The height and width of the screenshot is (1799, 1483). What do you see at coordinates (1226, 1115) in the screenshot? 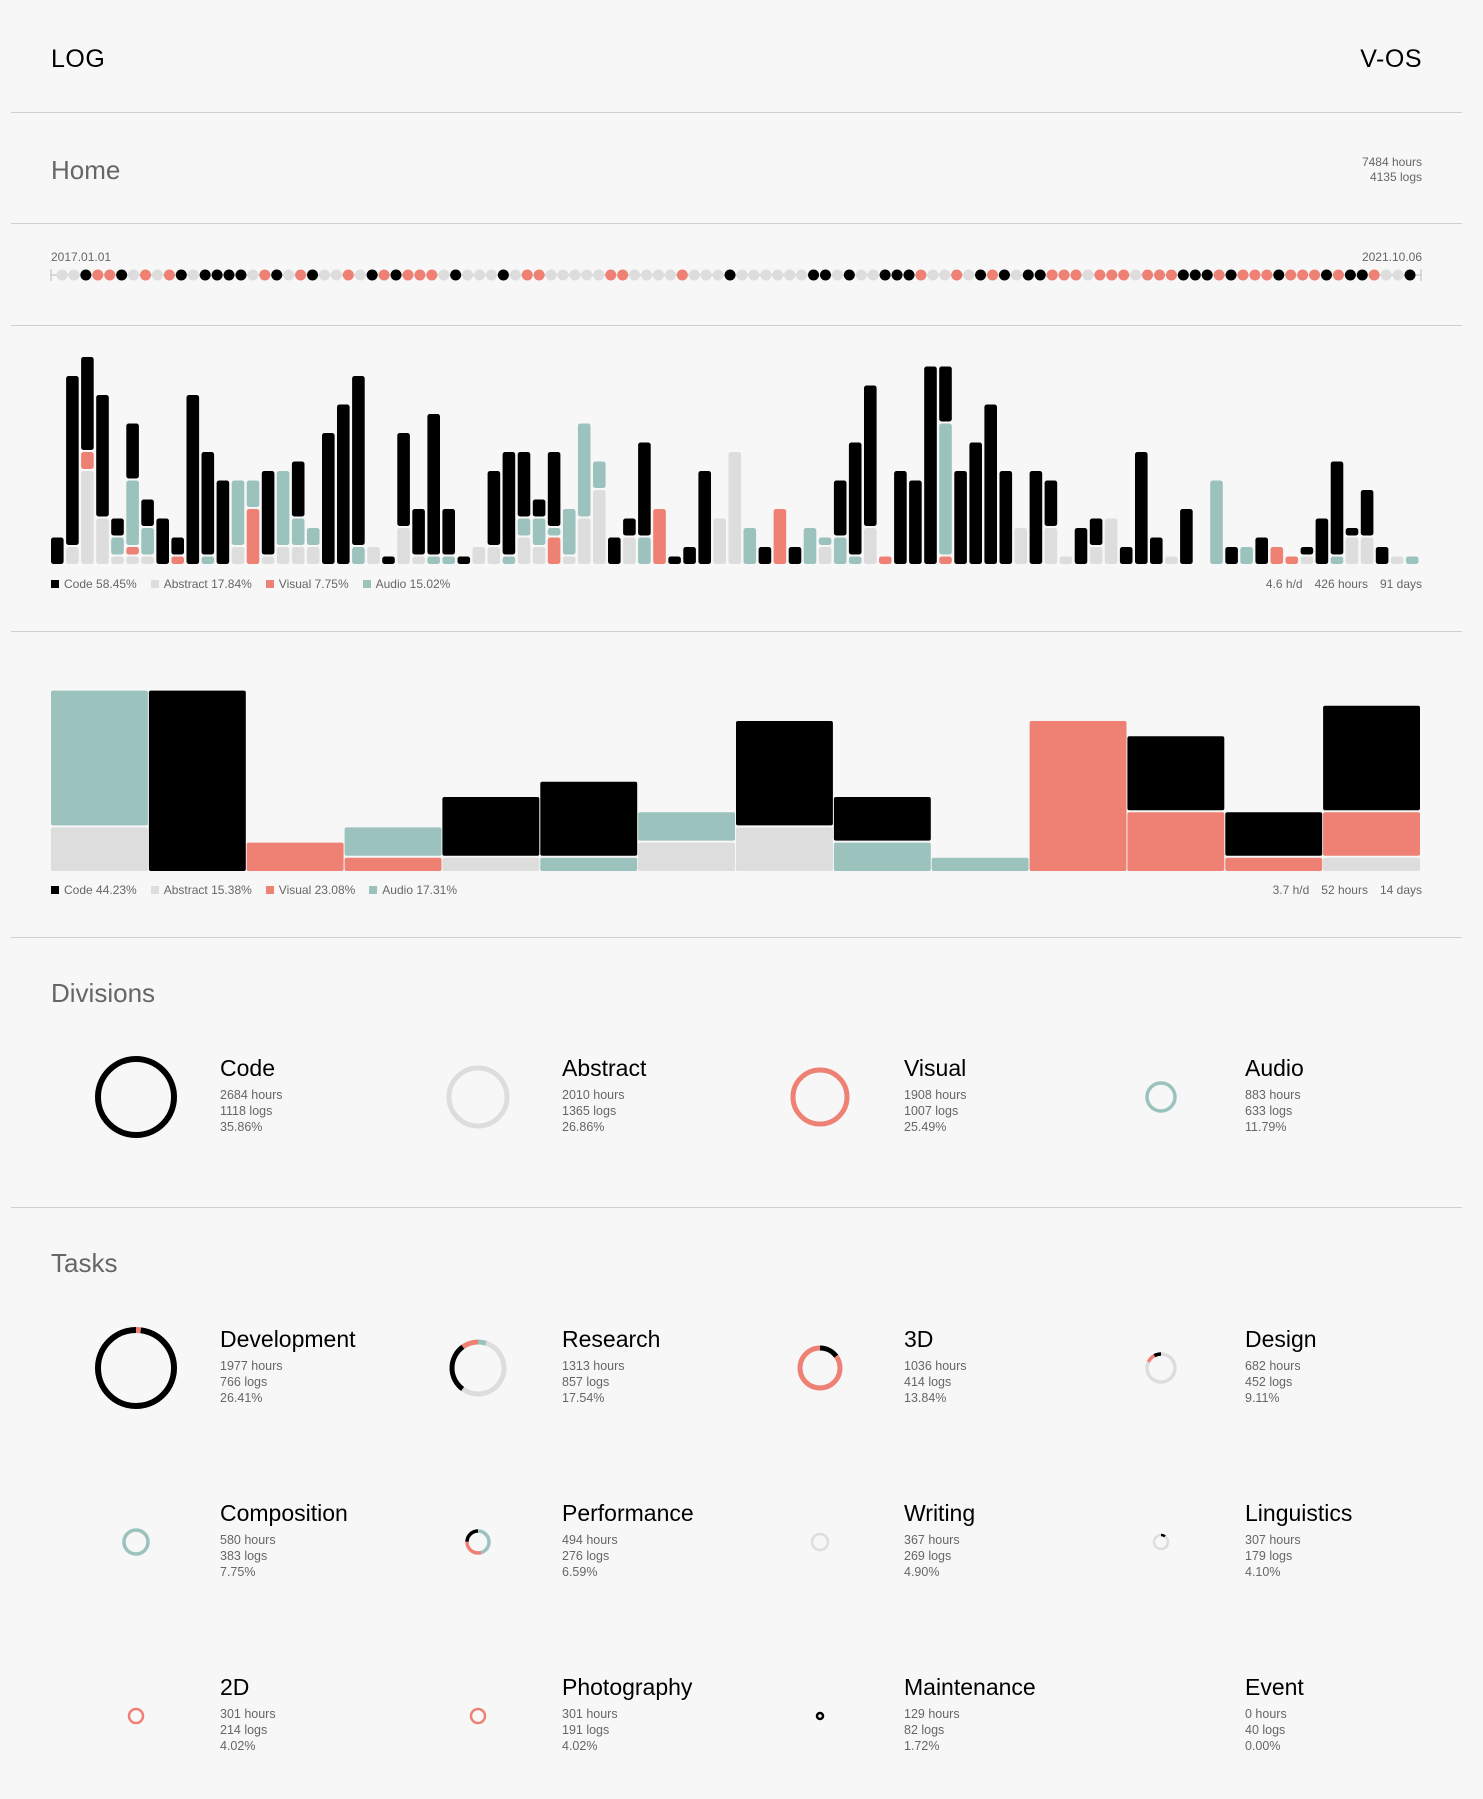
I see `card-audio: Audio 883 hours 633 logs 11.79%` at bounding box center [1226, 1115].